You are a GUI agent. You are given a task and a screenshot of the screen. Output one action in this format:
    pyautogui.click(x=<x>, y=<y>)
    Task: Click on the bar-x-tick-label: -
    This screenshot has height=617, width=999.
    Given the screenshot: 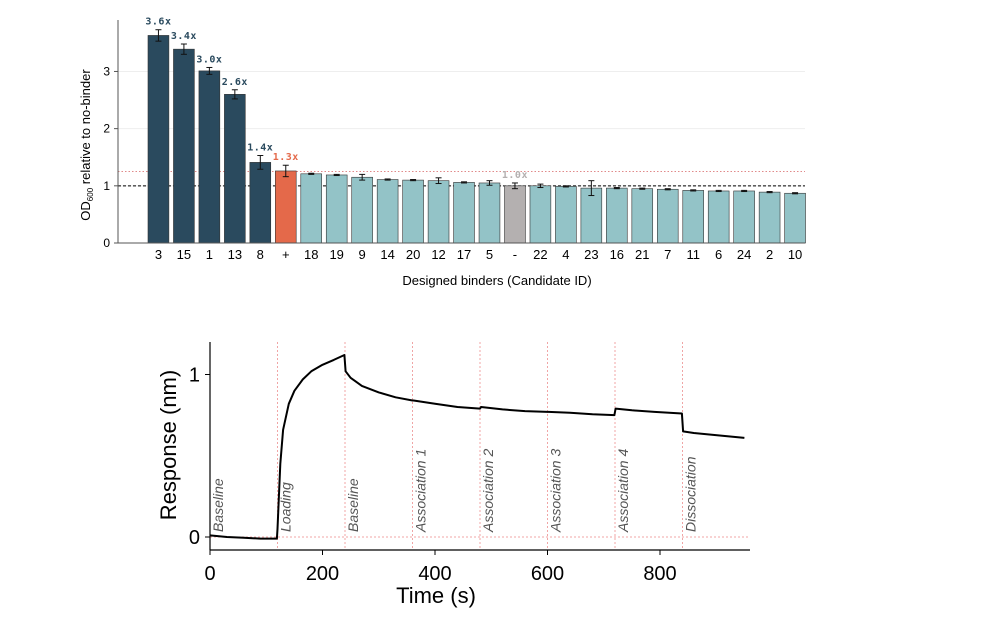 What is the action you would take?
    pyautogui.click(x=515, y=254)
    